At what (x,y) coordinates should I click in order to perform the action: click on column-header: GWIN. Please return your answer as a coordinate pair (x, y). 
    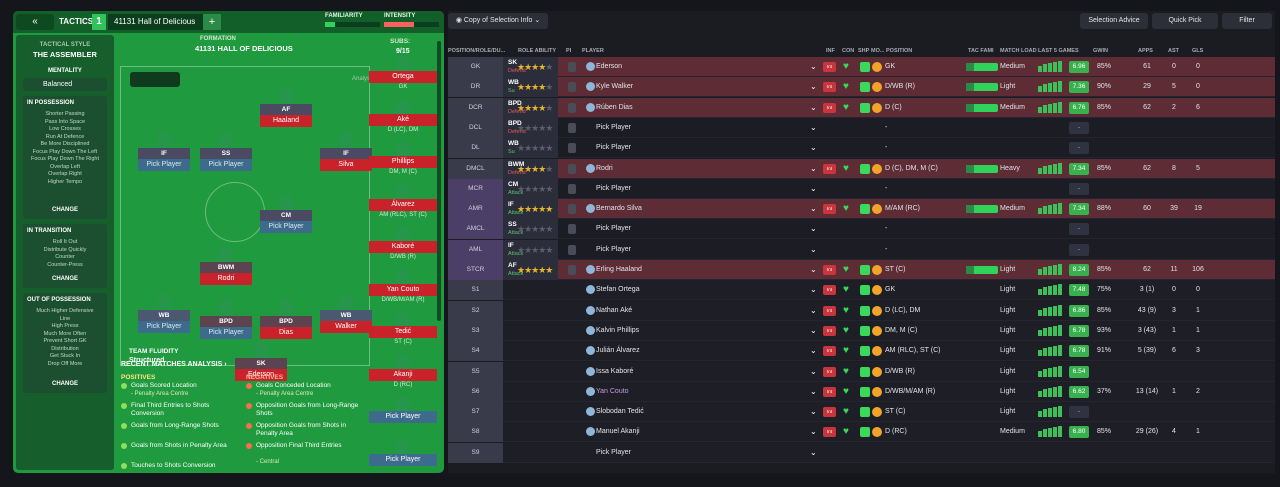
    Looking at the image, I should click on (1100, 51).